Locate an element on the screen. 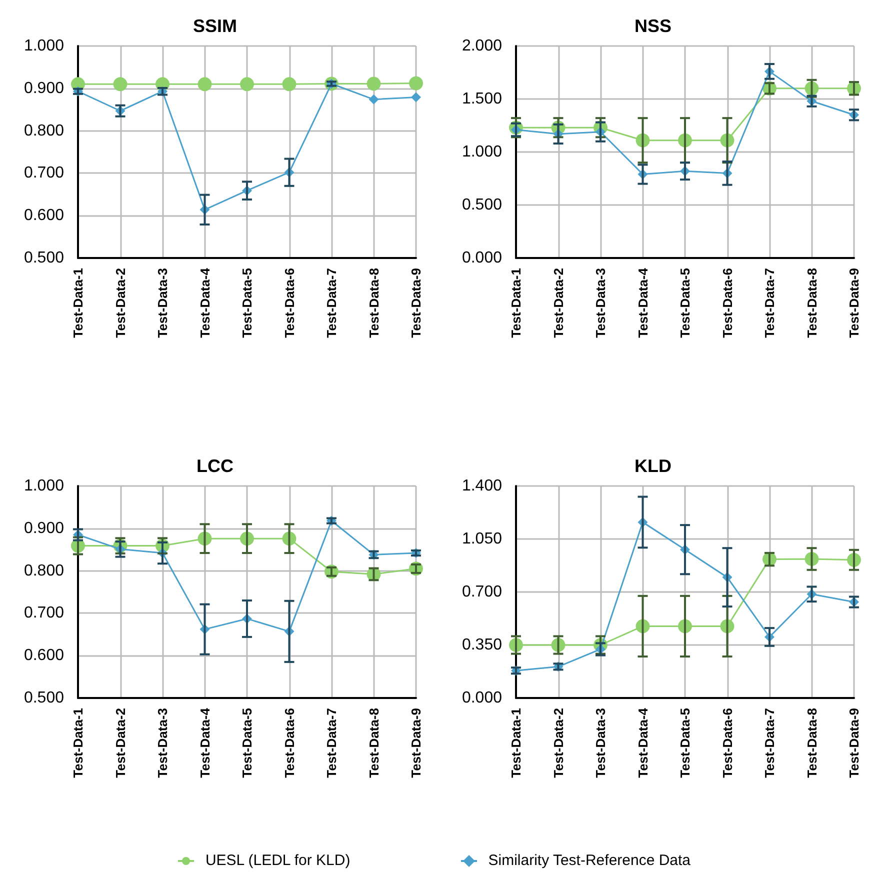 Image resolution: width=876 pixels, height=876 pixels. legend-label: Similarity Test-Reference Data is located at coordinates (589, 860).